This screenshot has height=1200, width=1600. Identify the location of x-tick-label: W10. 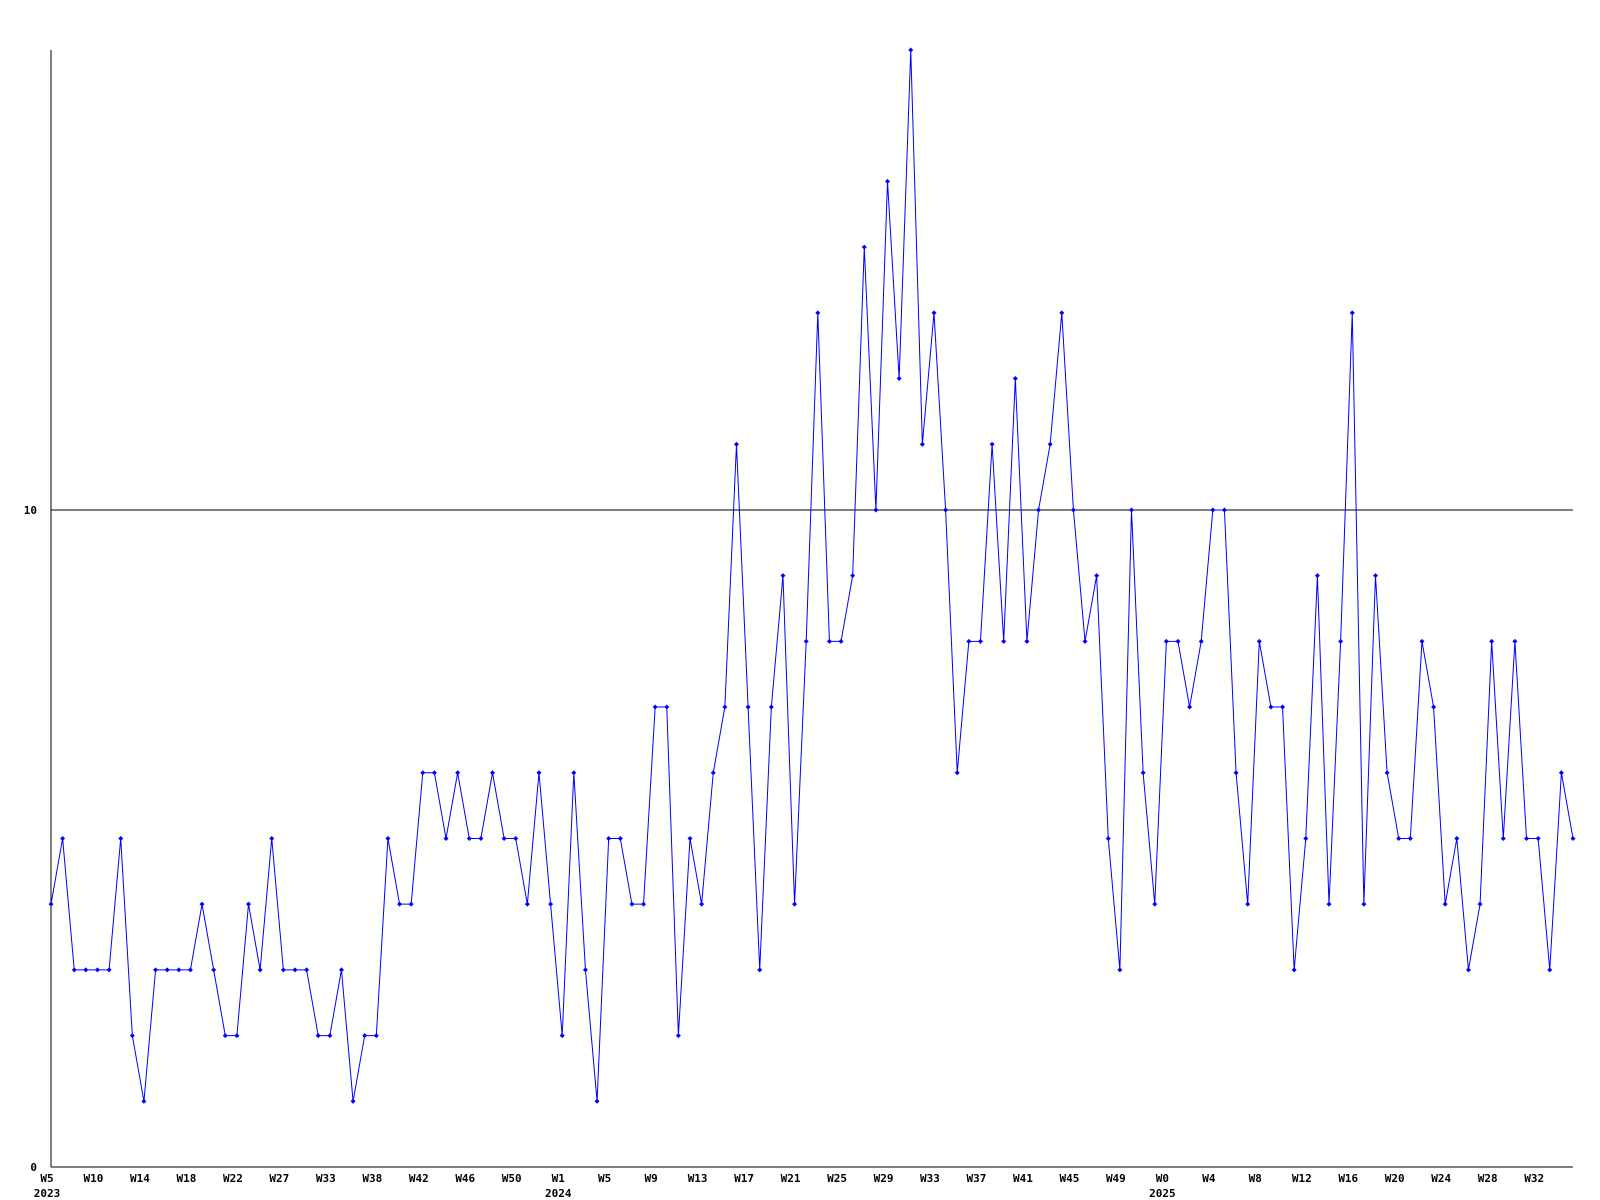
(94, 1178).